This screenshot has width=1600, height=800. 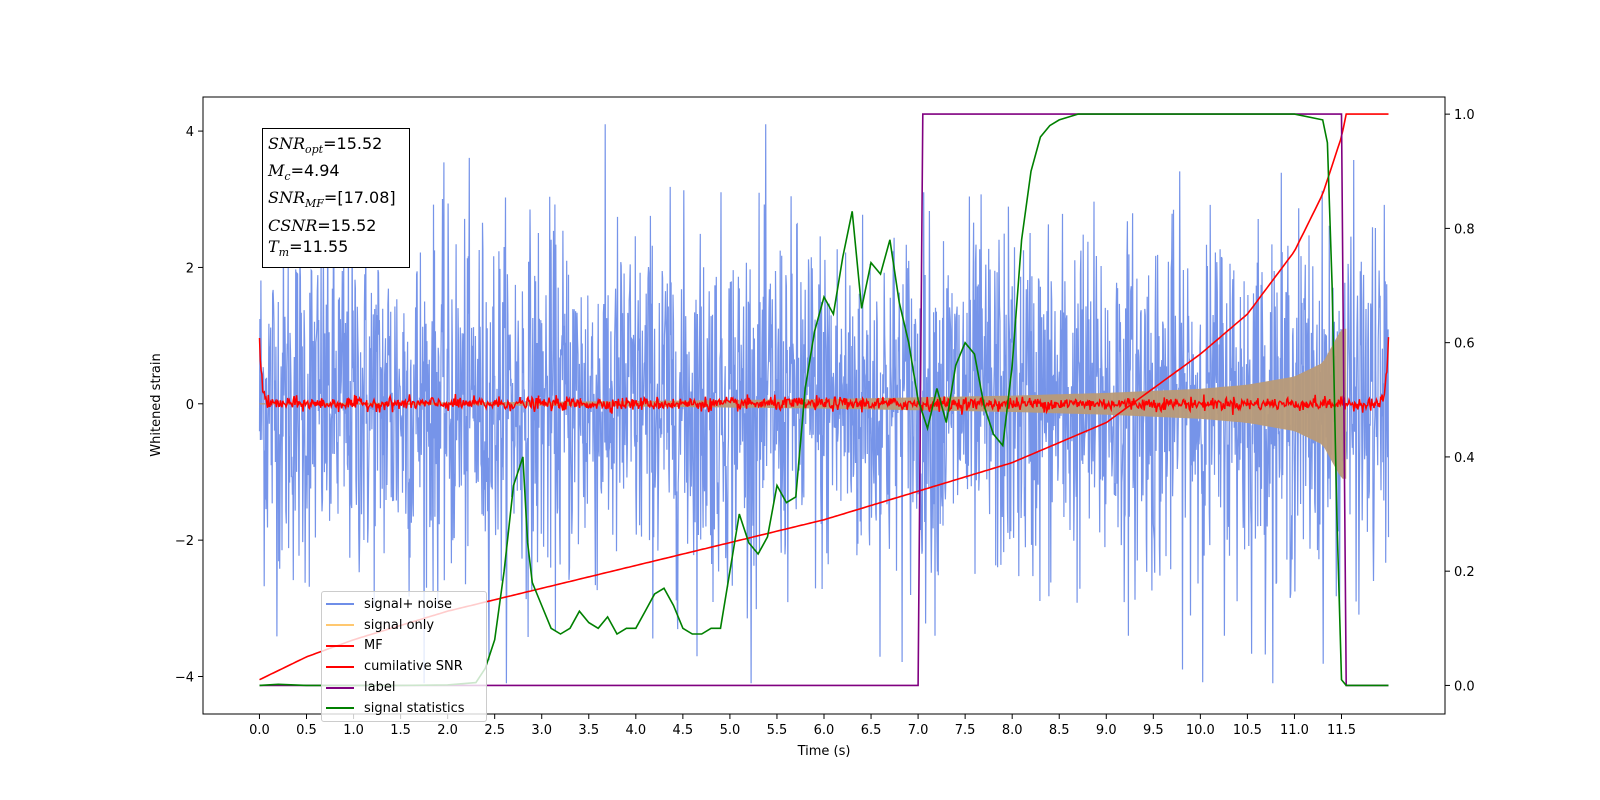 What do you see at coordinates (190, 405) in the screenshot?
I see `y-left-tick-label: 0` at bounding box center [190, 405].